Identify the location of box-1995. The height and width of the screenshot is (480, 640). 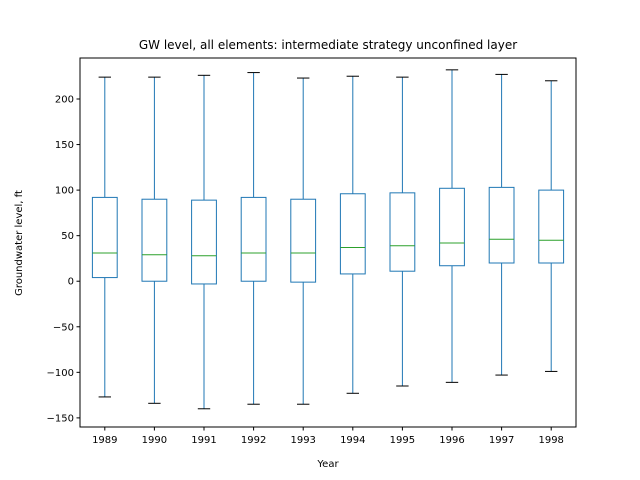
(402, 231).